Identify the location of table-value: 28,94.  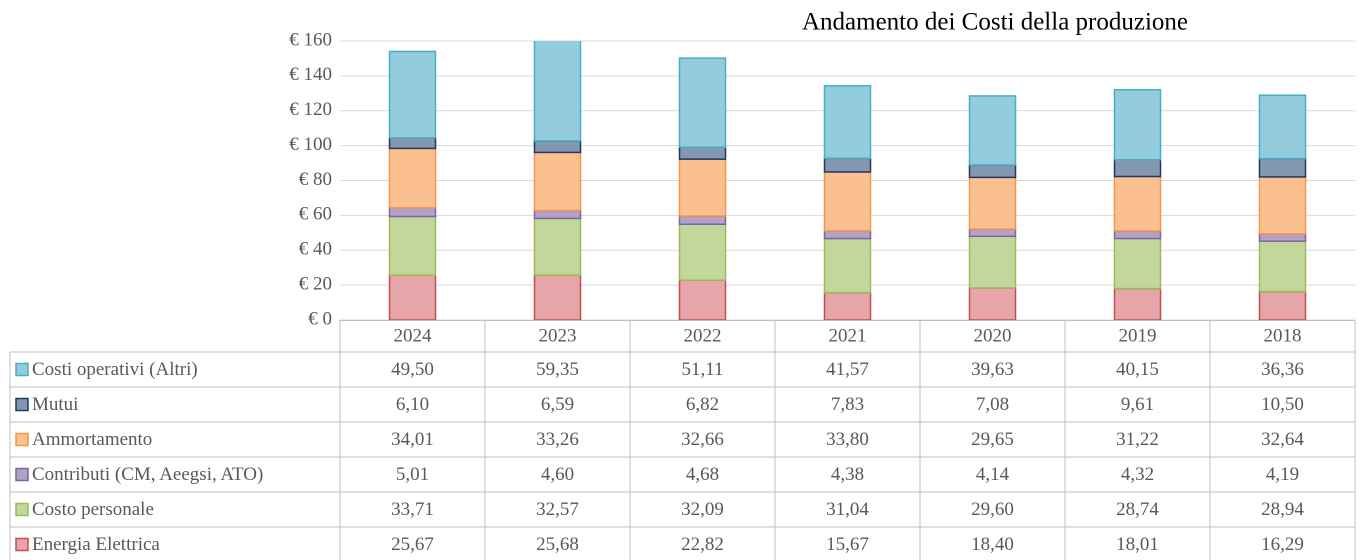
(1282, 509).